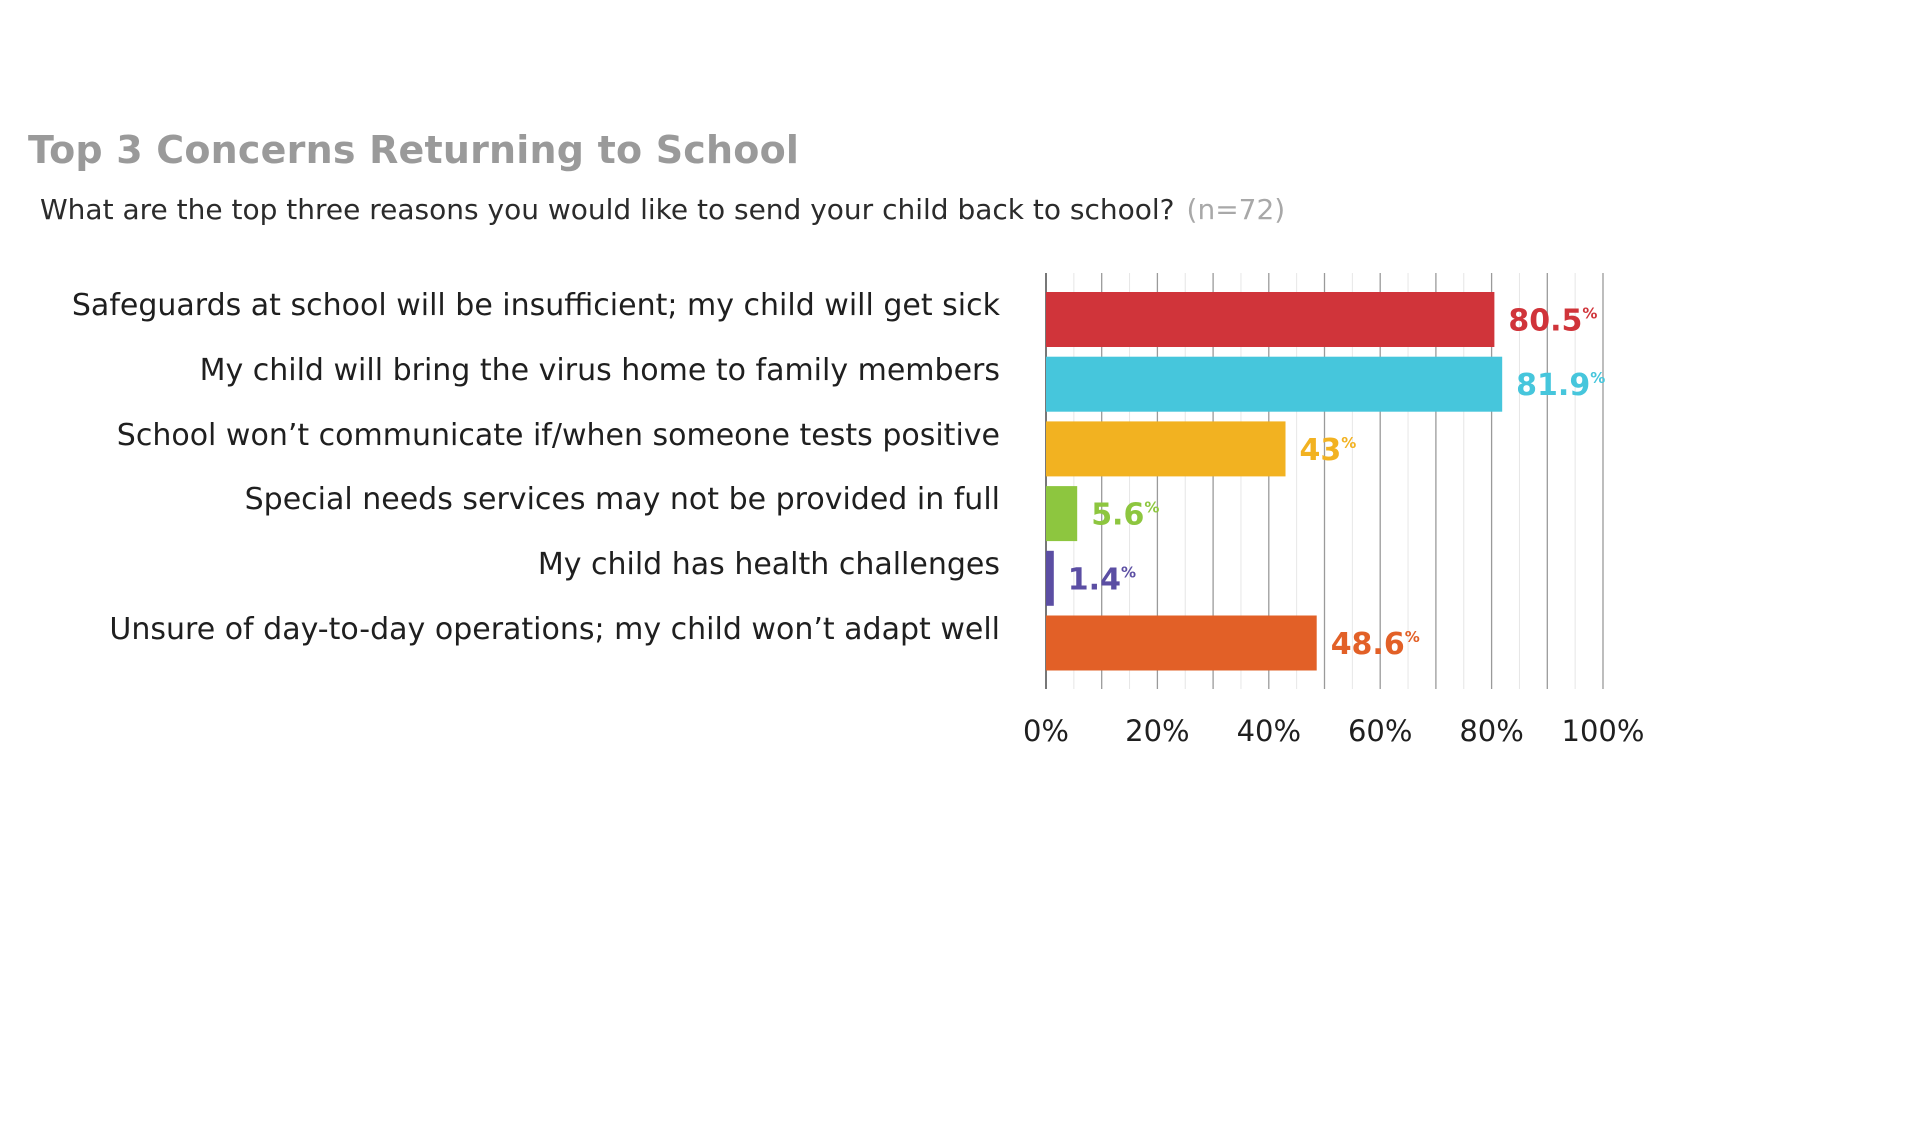  What do you see at coordinates (1102, 579) in the screenshot?
I see `data-label: 1.4%` at bounding box center [1102, 579].